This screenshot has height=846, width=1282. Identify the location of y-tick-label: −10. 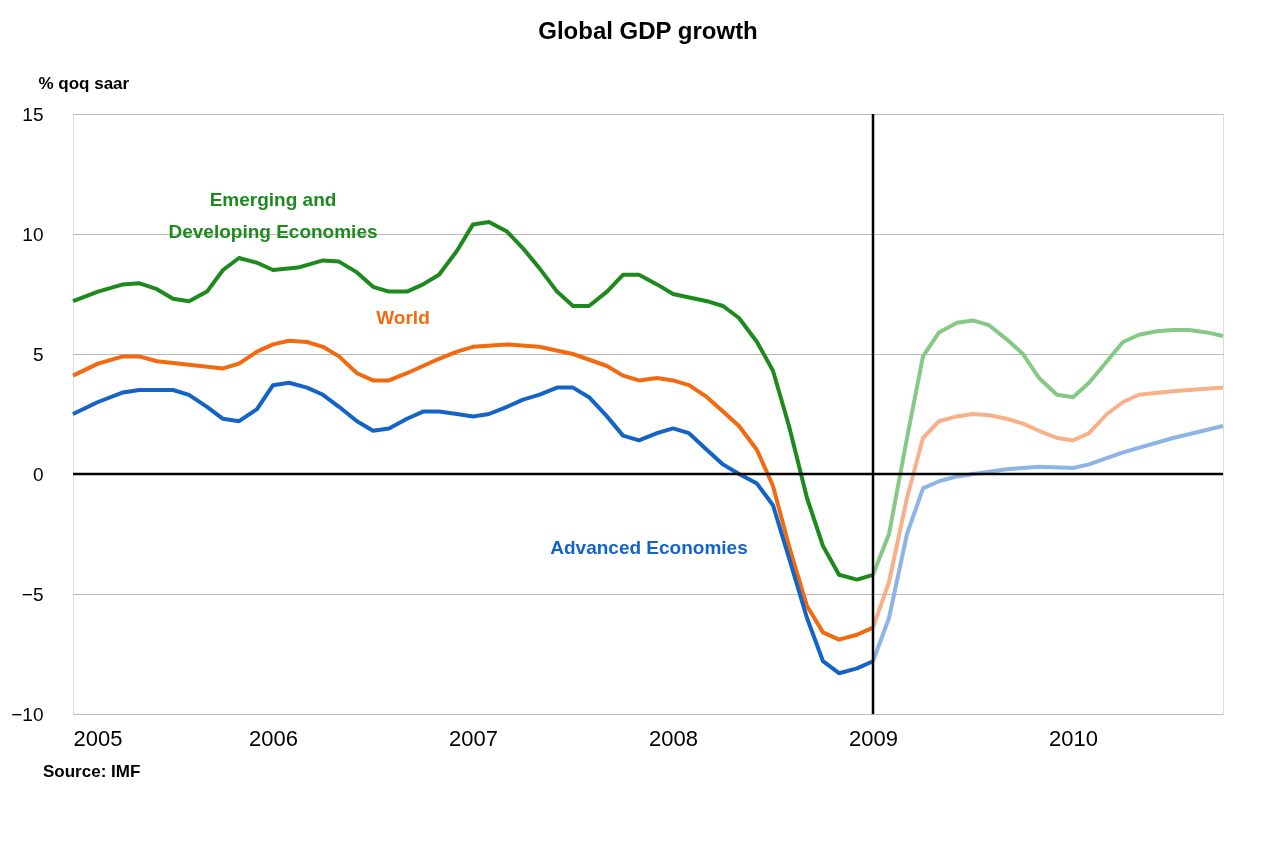
(27, 714).